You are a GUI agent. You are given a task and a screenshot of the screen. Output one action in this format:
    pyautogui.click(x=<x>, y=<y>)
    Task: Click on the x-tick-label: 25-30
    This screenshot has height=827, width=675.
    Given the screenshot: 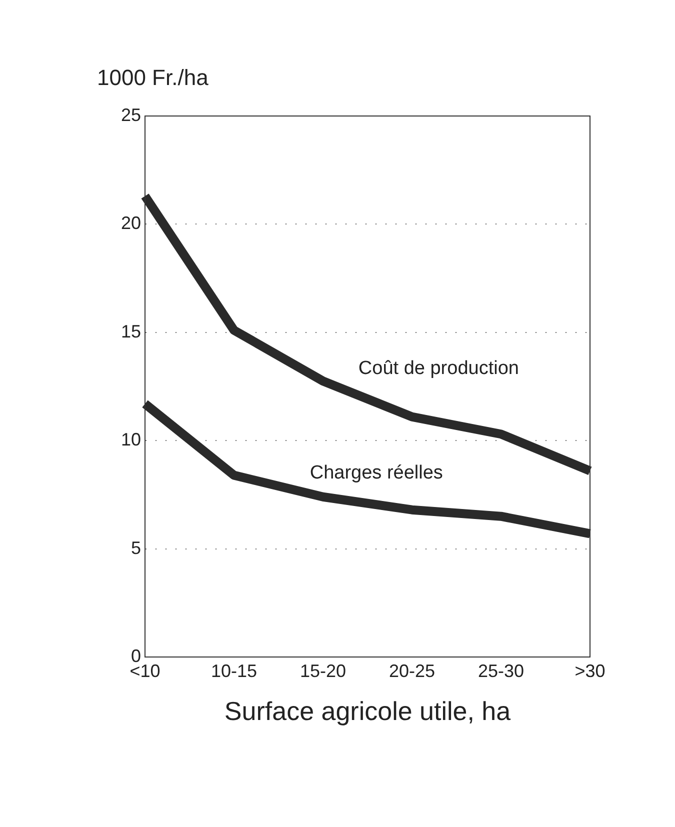 What is the action you would take?
    pyautogui.click(x=501, y=670)
    